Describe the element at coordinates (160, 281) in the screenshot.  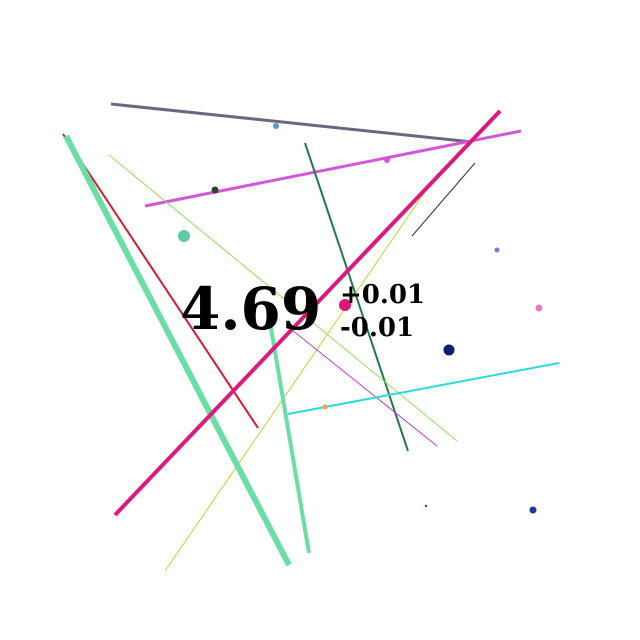
I see `red-line` at that location.